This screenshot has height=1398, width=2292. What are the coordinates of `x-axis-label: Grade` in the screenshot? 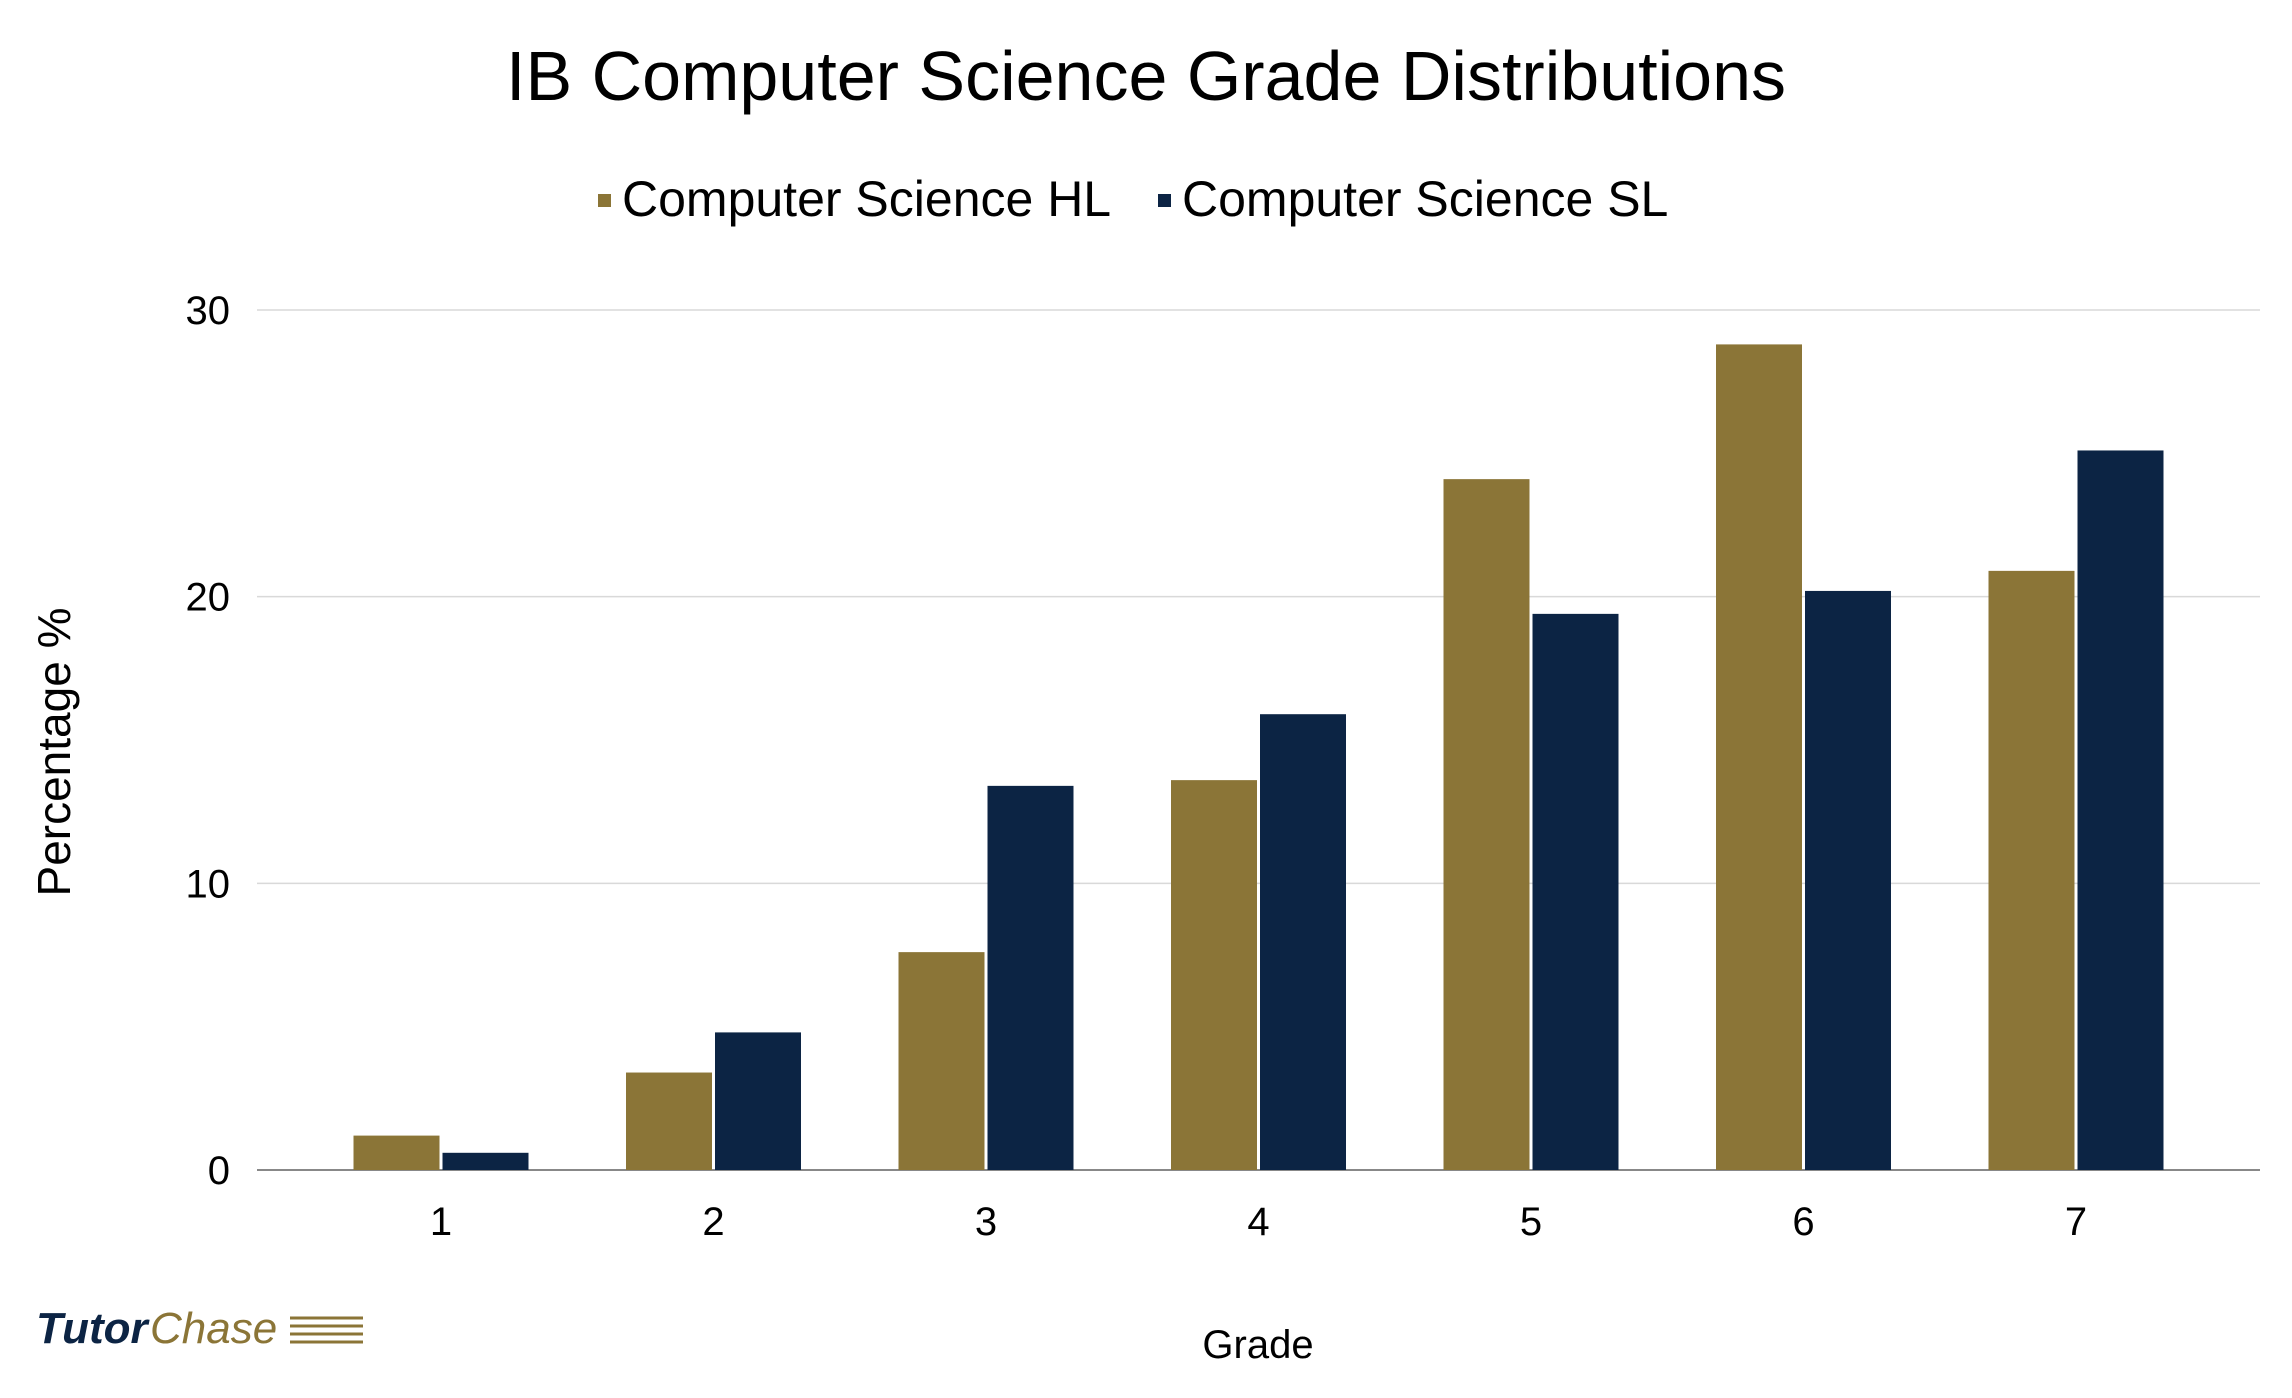 It's located at (1257, 1345).